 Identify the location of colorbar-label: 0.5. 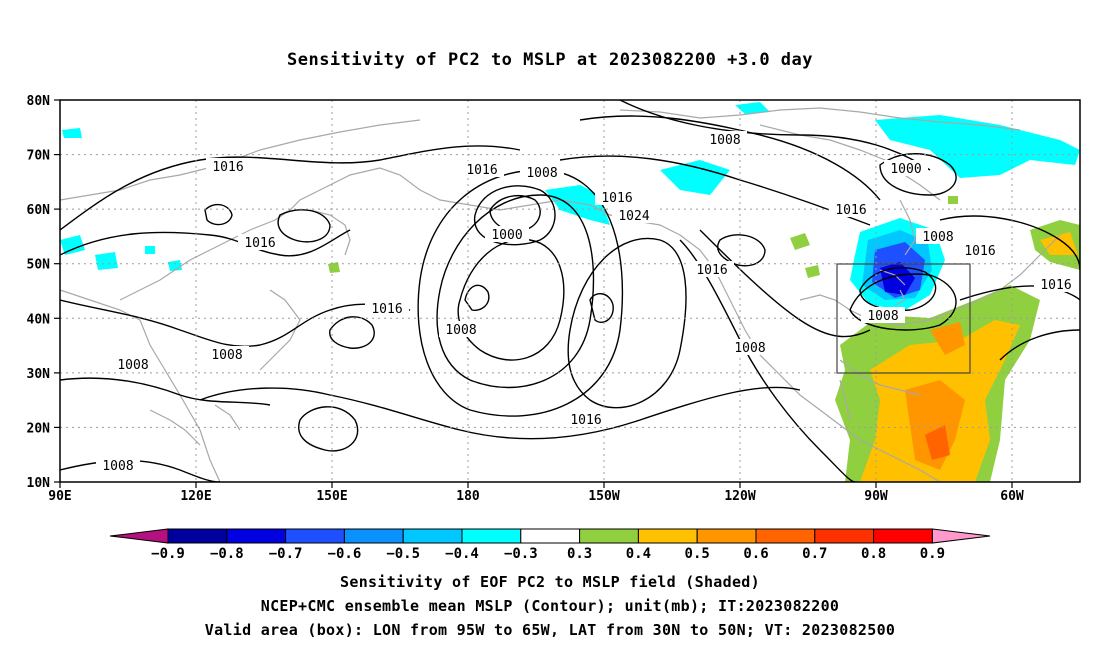
(697, 554).